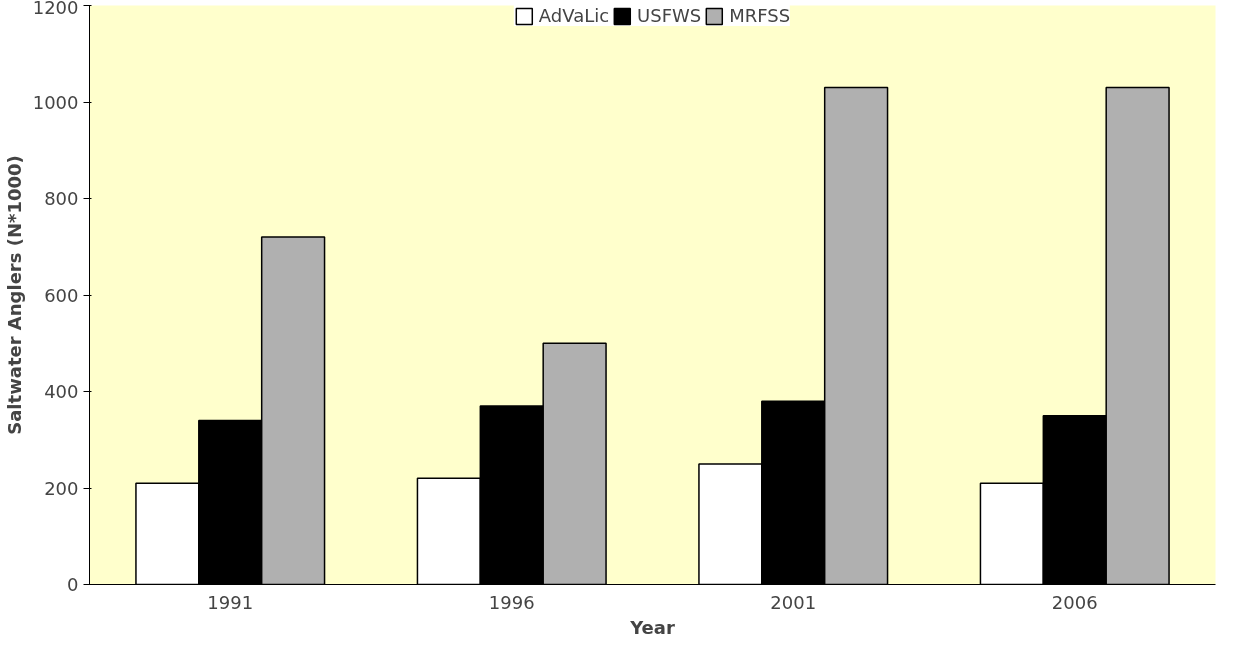 The width and height of the screenshot is (1233, 649). I want to click on y-tick-label: 400, so click(61, 391).